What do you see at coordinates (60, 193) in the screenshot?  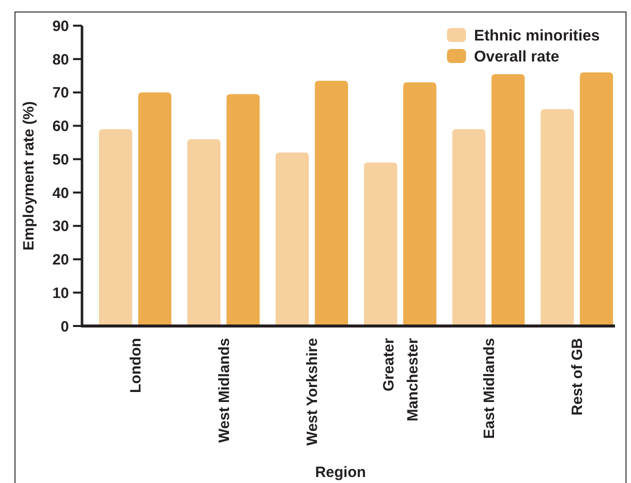 I see `y-tick-label: 40` at bounding box center [60, 193].